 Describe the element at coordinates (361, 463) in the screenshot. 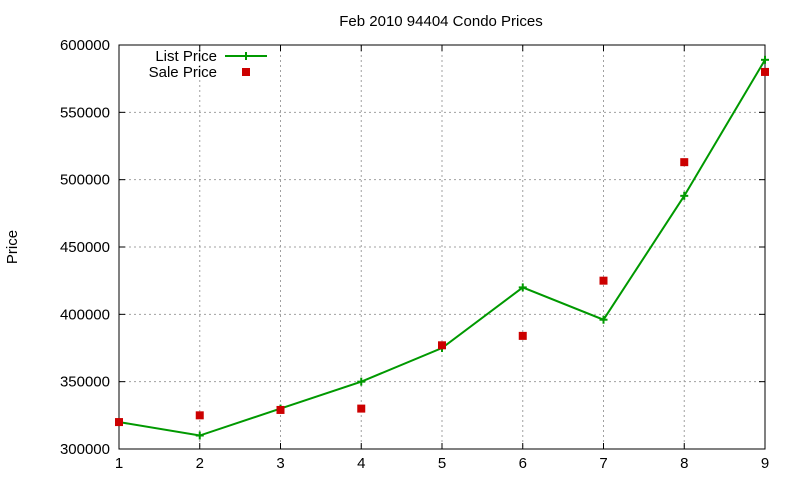

I see `x-tick-label: 4` at that location.